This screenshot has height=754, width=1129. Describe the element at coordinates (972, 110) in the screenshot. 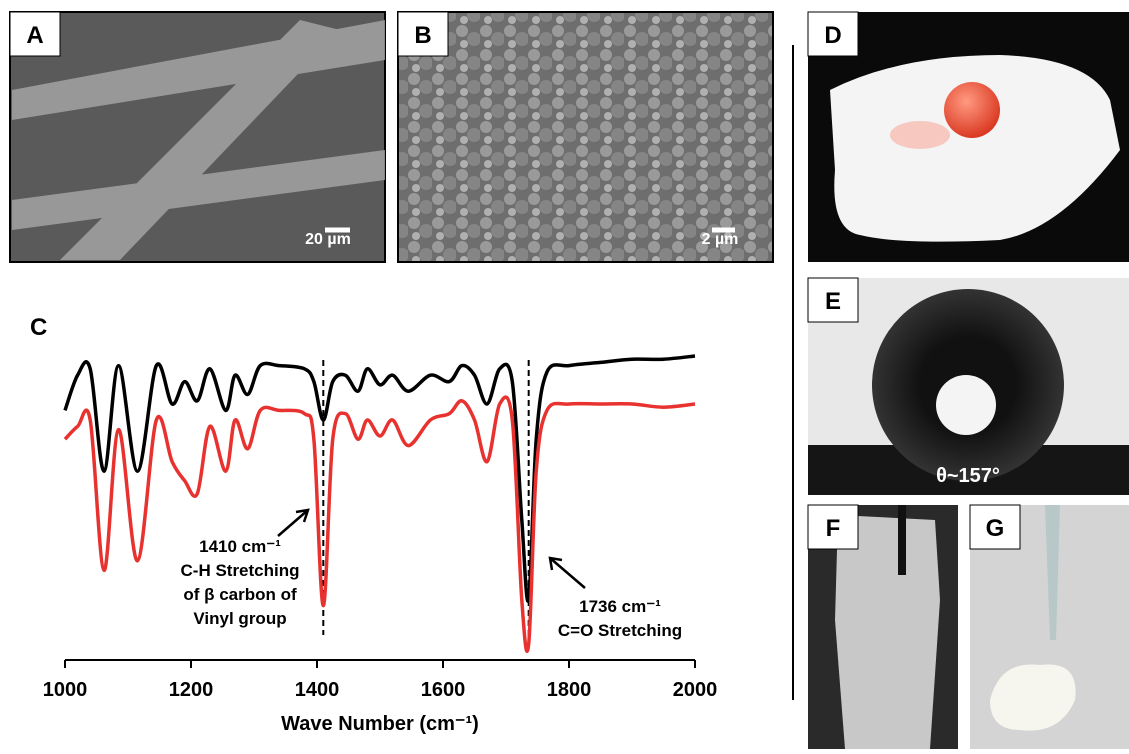

I see `droplet` at that location.